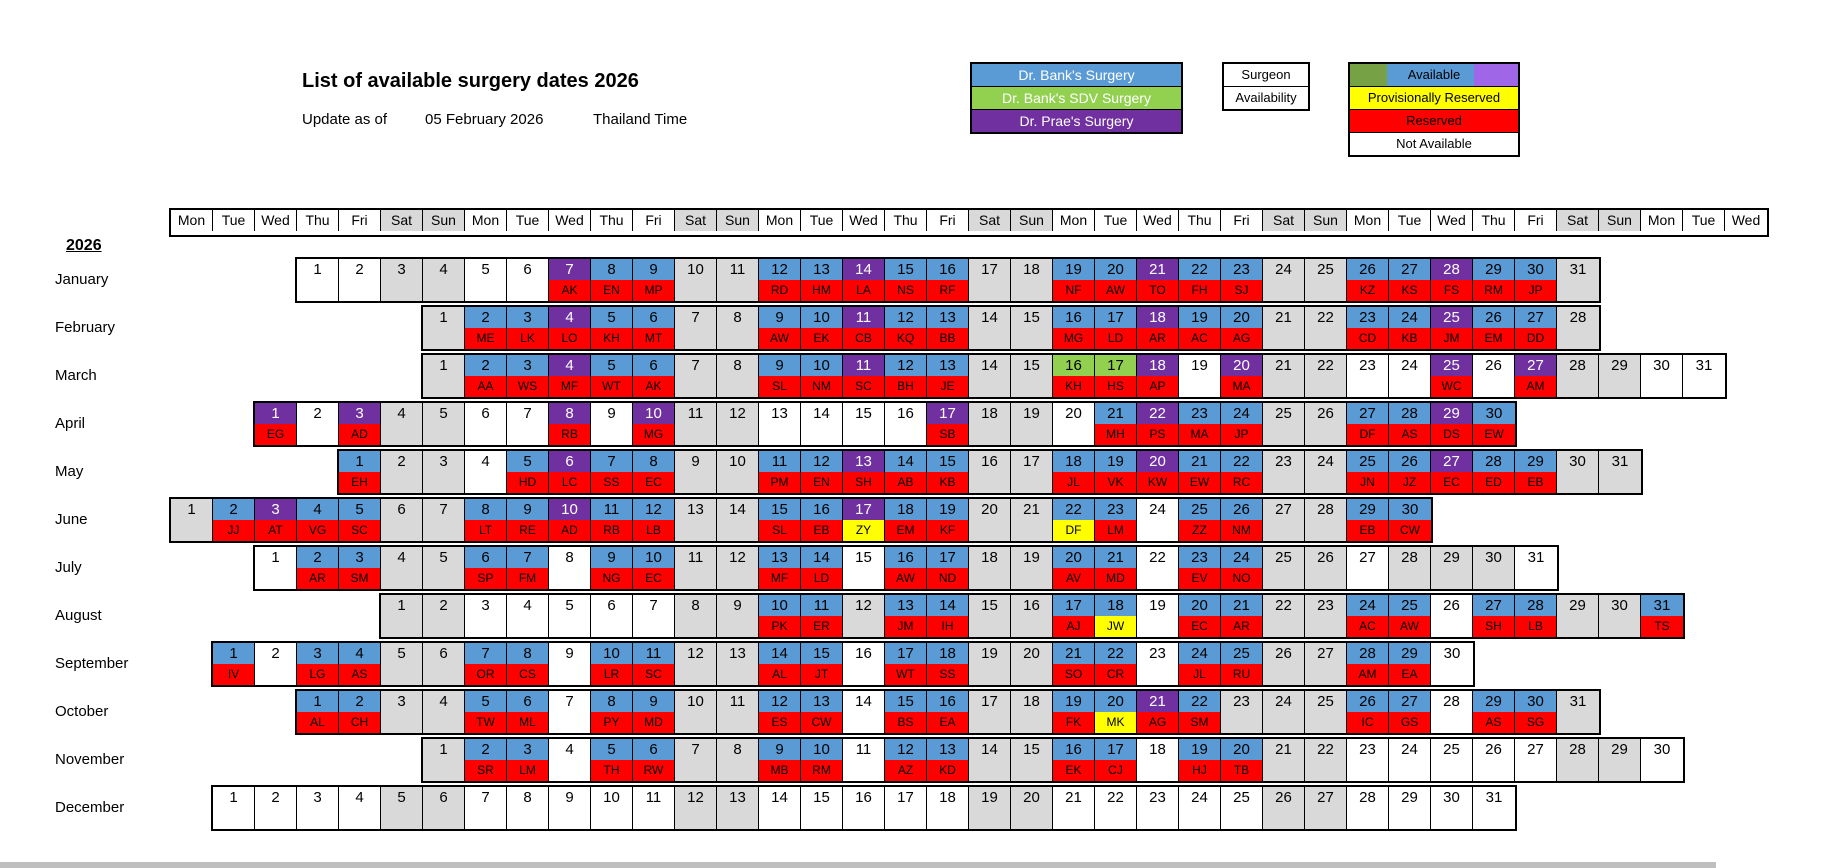  I want to click on day-cell-september-15: 15 JT, so click(822, 664).